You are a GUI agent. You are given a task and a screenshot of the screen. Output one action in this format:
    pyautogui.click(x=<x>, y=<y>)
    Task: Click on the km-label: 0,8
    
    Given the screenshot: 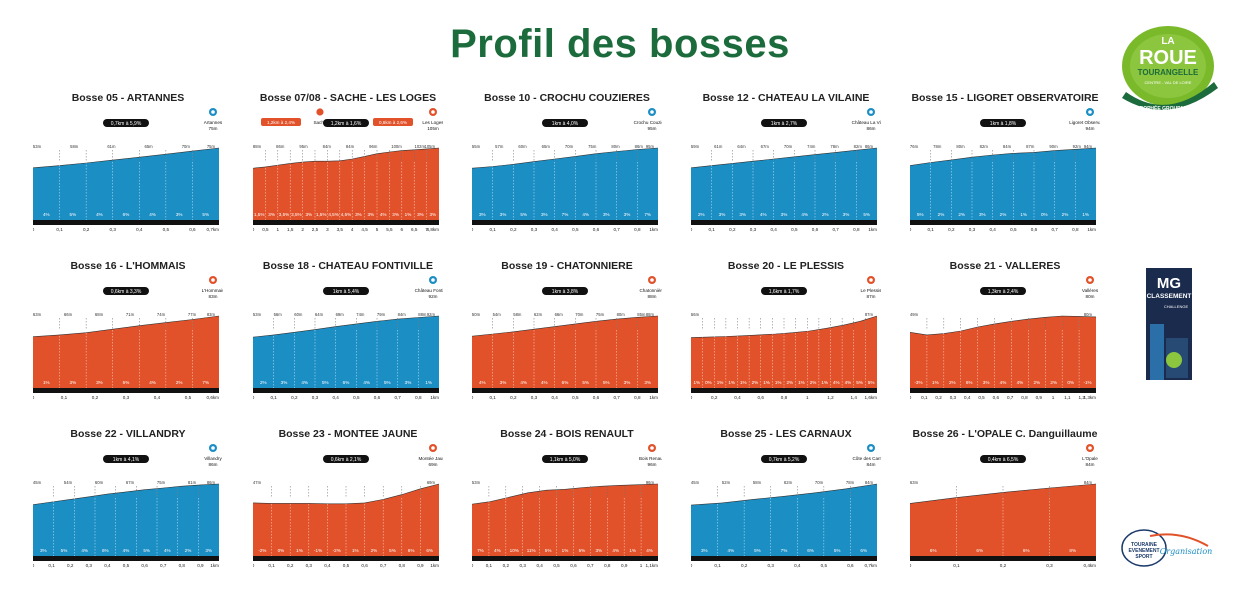 What is the action you would take?
    pyautogui.click(x=1075, y=229)
    